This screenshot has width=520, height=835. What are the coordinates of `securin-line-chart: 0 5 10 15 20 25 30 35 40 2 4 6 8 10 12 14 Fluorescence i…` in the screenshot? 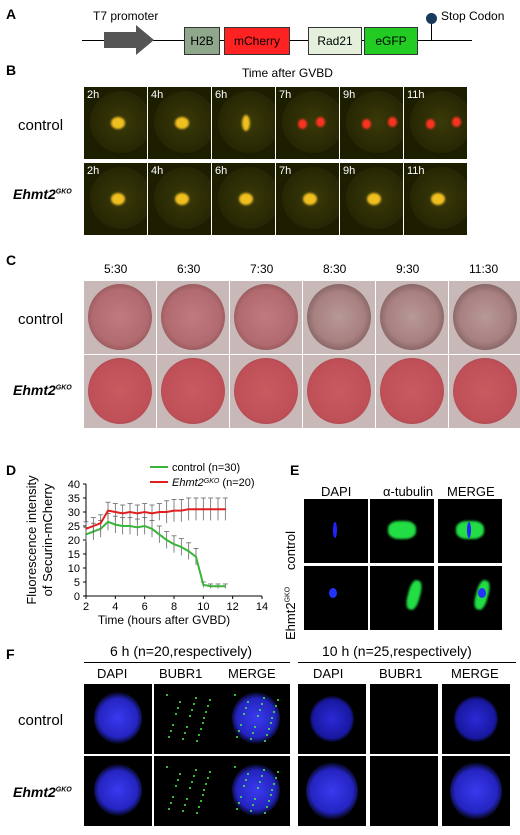 It's located at (146, 544).